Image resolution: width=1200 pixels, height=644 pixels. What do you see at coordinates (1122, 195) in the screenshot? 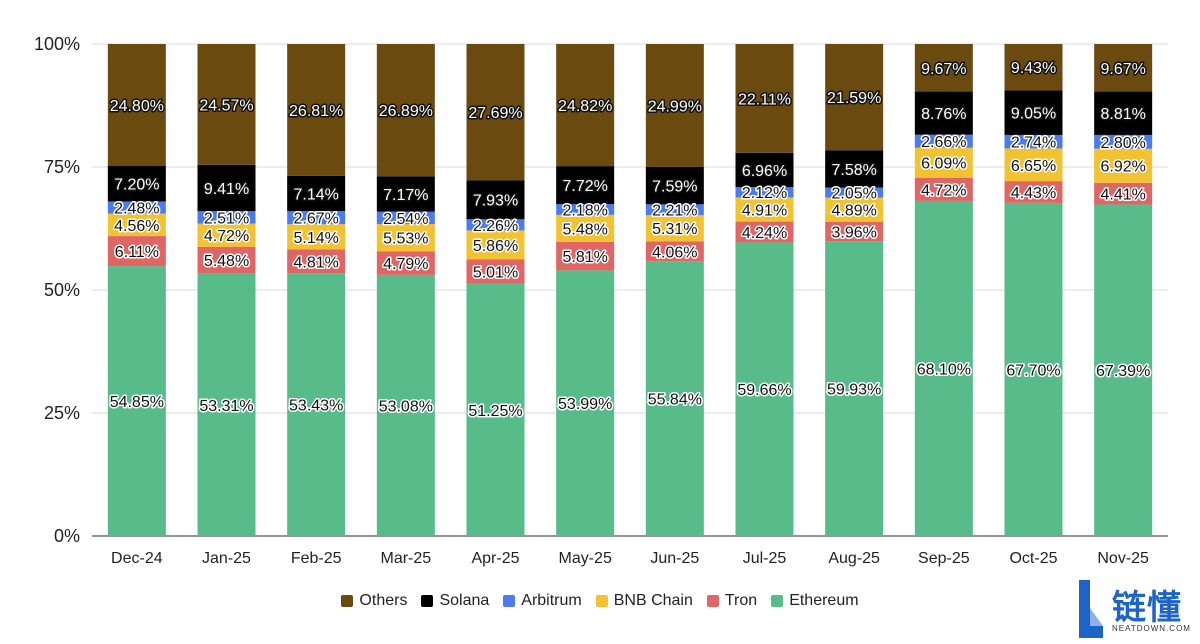
I see `data-label: 4.41%` at bounding box center [1122, 195].